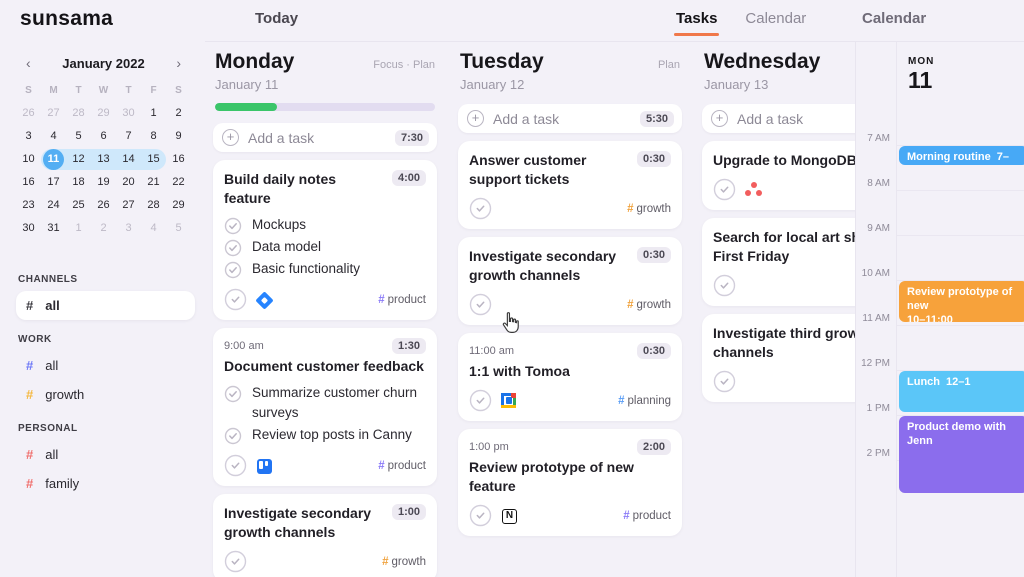  What do you see at coordinates (128, 159) in the screenshot?
I see `calendar-day: 14` at bounding box center [128, 159].